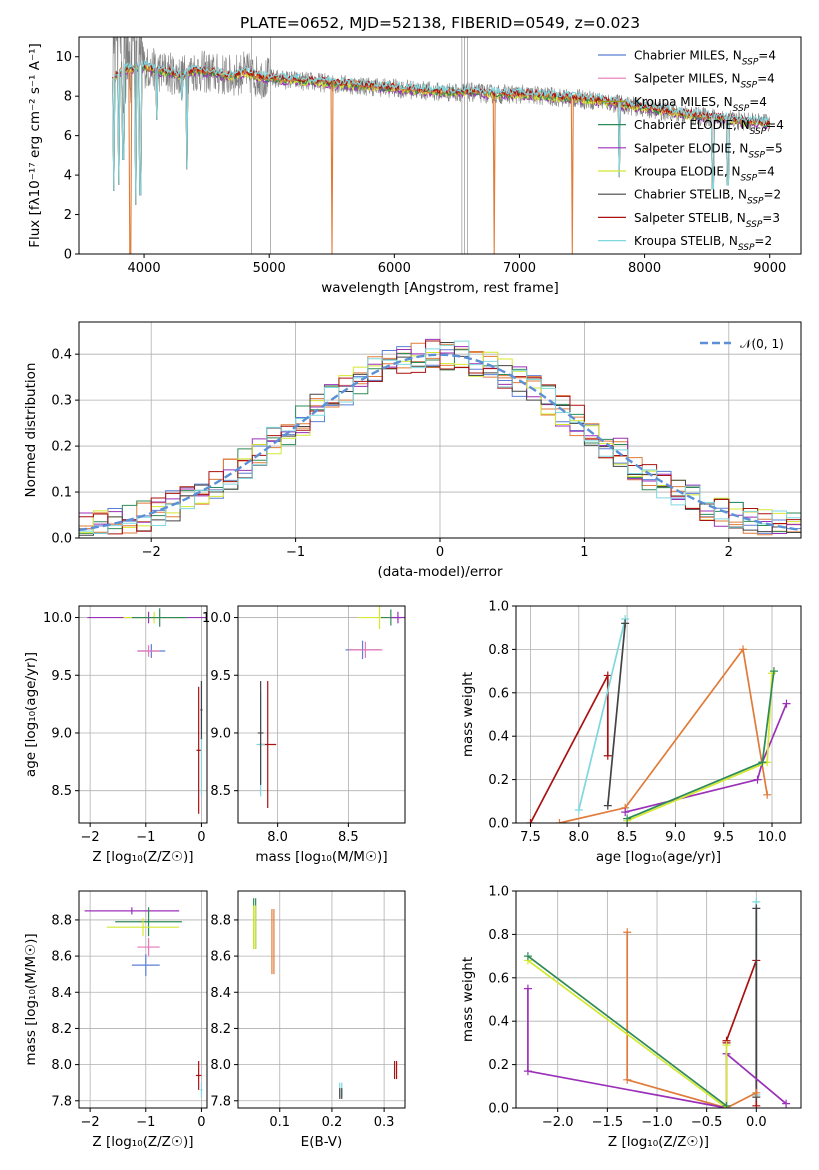  Describe the element at coordinates (321, 857) in the screenshot. I see `x-axis-label: mass [log₁₀(M/M☉)]` at that location.